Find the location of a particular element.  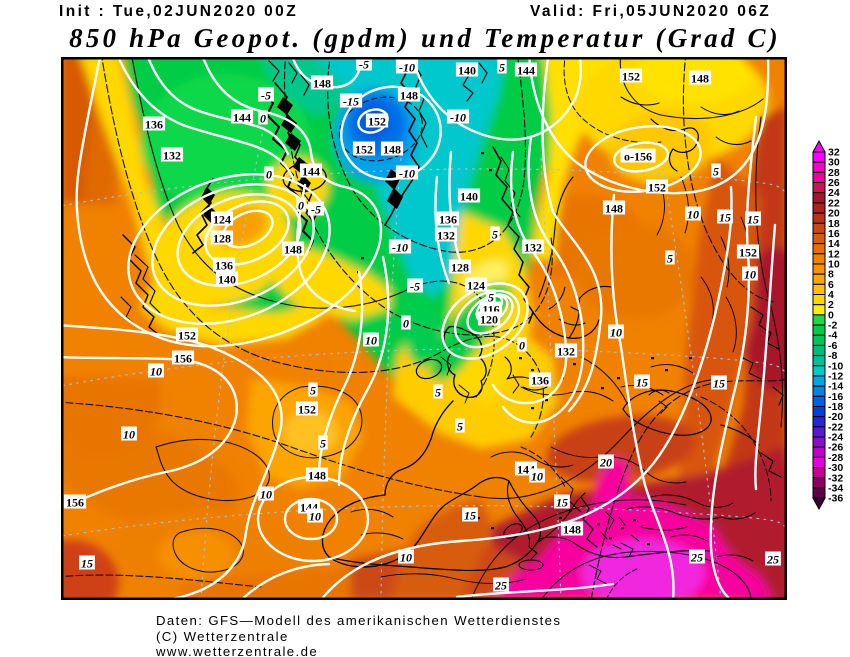

svg-text: 32 is located at coordinates (834, 153).